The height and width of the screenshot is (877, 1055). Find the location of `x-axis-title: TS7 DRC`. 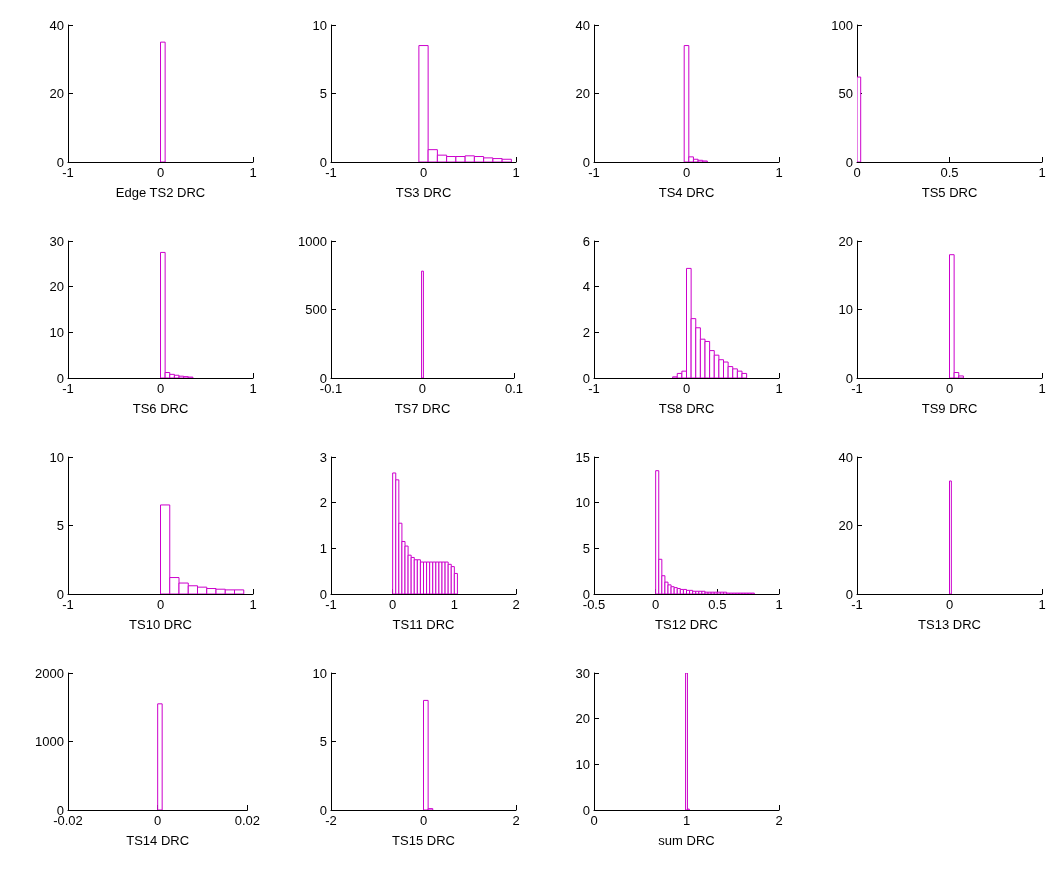

x-axis-title: TS7 DRC is located at coordinates (422, 408).